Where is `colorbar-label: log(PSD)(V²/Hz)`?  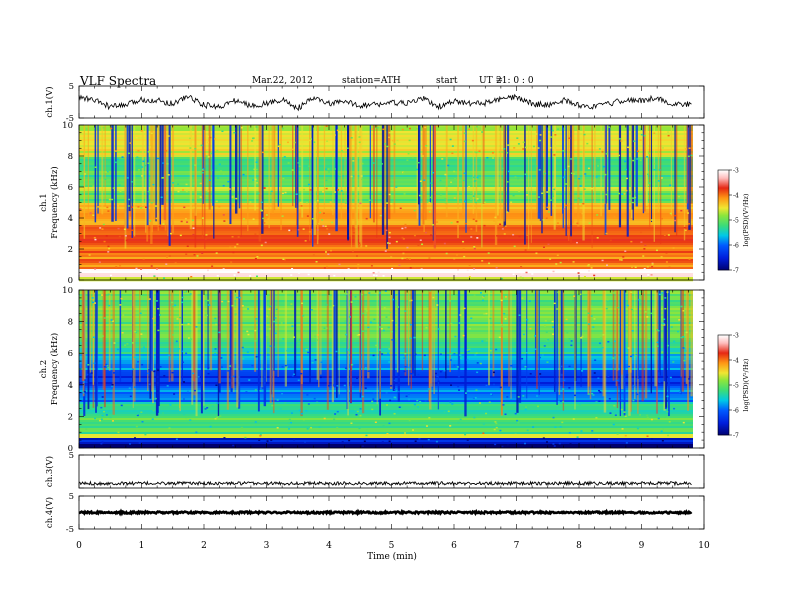
colorbar-label: log(PSD)(V²/Hz) is located at coordinates (746, 384).